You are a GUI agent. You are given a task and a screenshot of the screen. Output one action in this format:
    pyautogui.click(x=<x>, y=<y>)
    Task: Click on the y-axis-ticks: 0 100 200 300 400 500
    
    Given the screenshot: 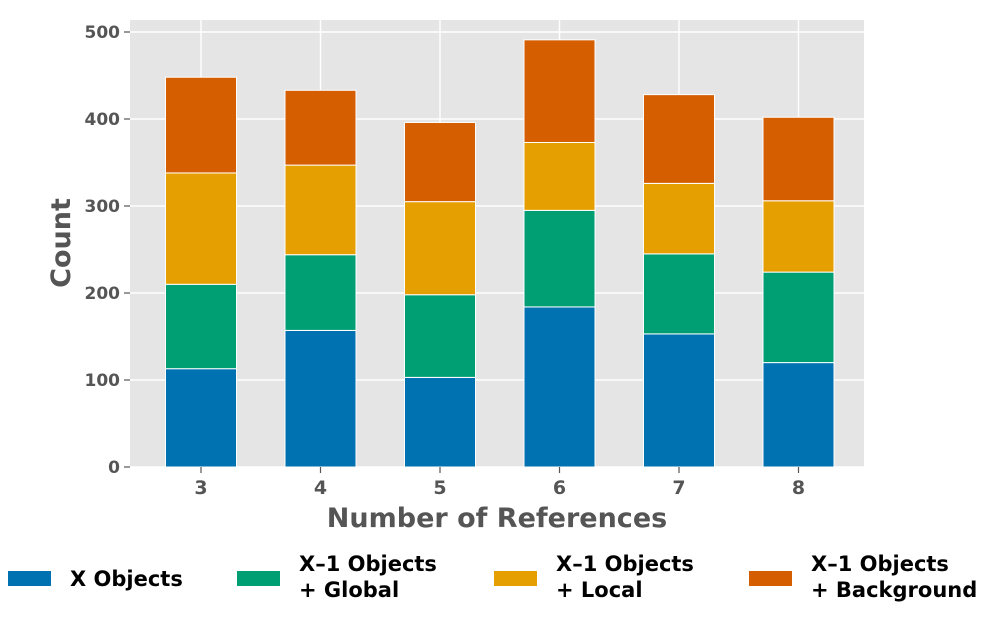 What is the action you would take?
    pyautogui.click(x=107, y=250)
    